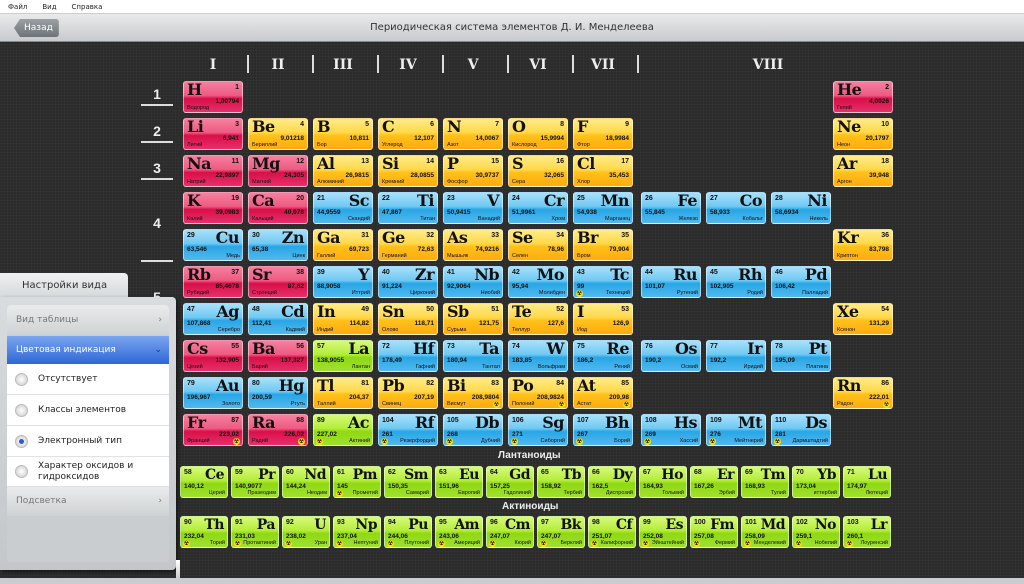  Describe the element at coordinates (278, 430) in the screenshot. I see `element-cell-ra: Ra 88 226,02 Радий ☢` at that location.